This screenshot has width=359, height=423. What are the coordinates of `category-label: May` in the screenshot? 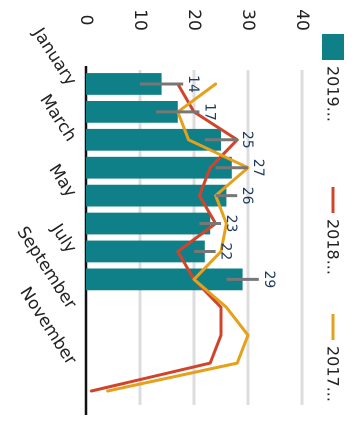 It's located at (62, 181).